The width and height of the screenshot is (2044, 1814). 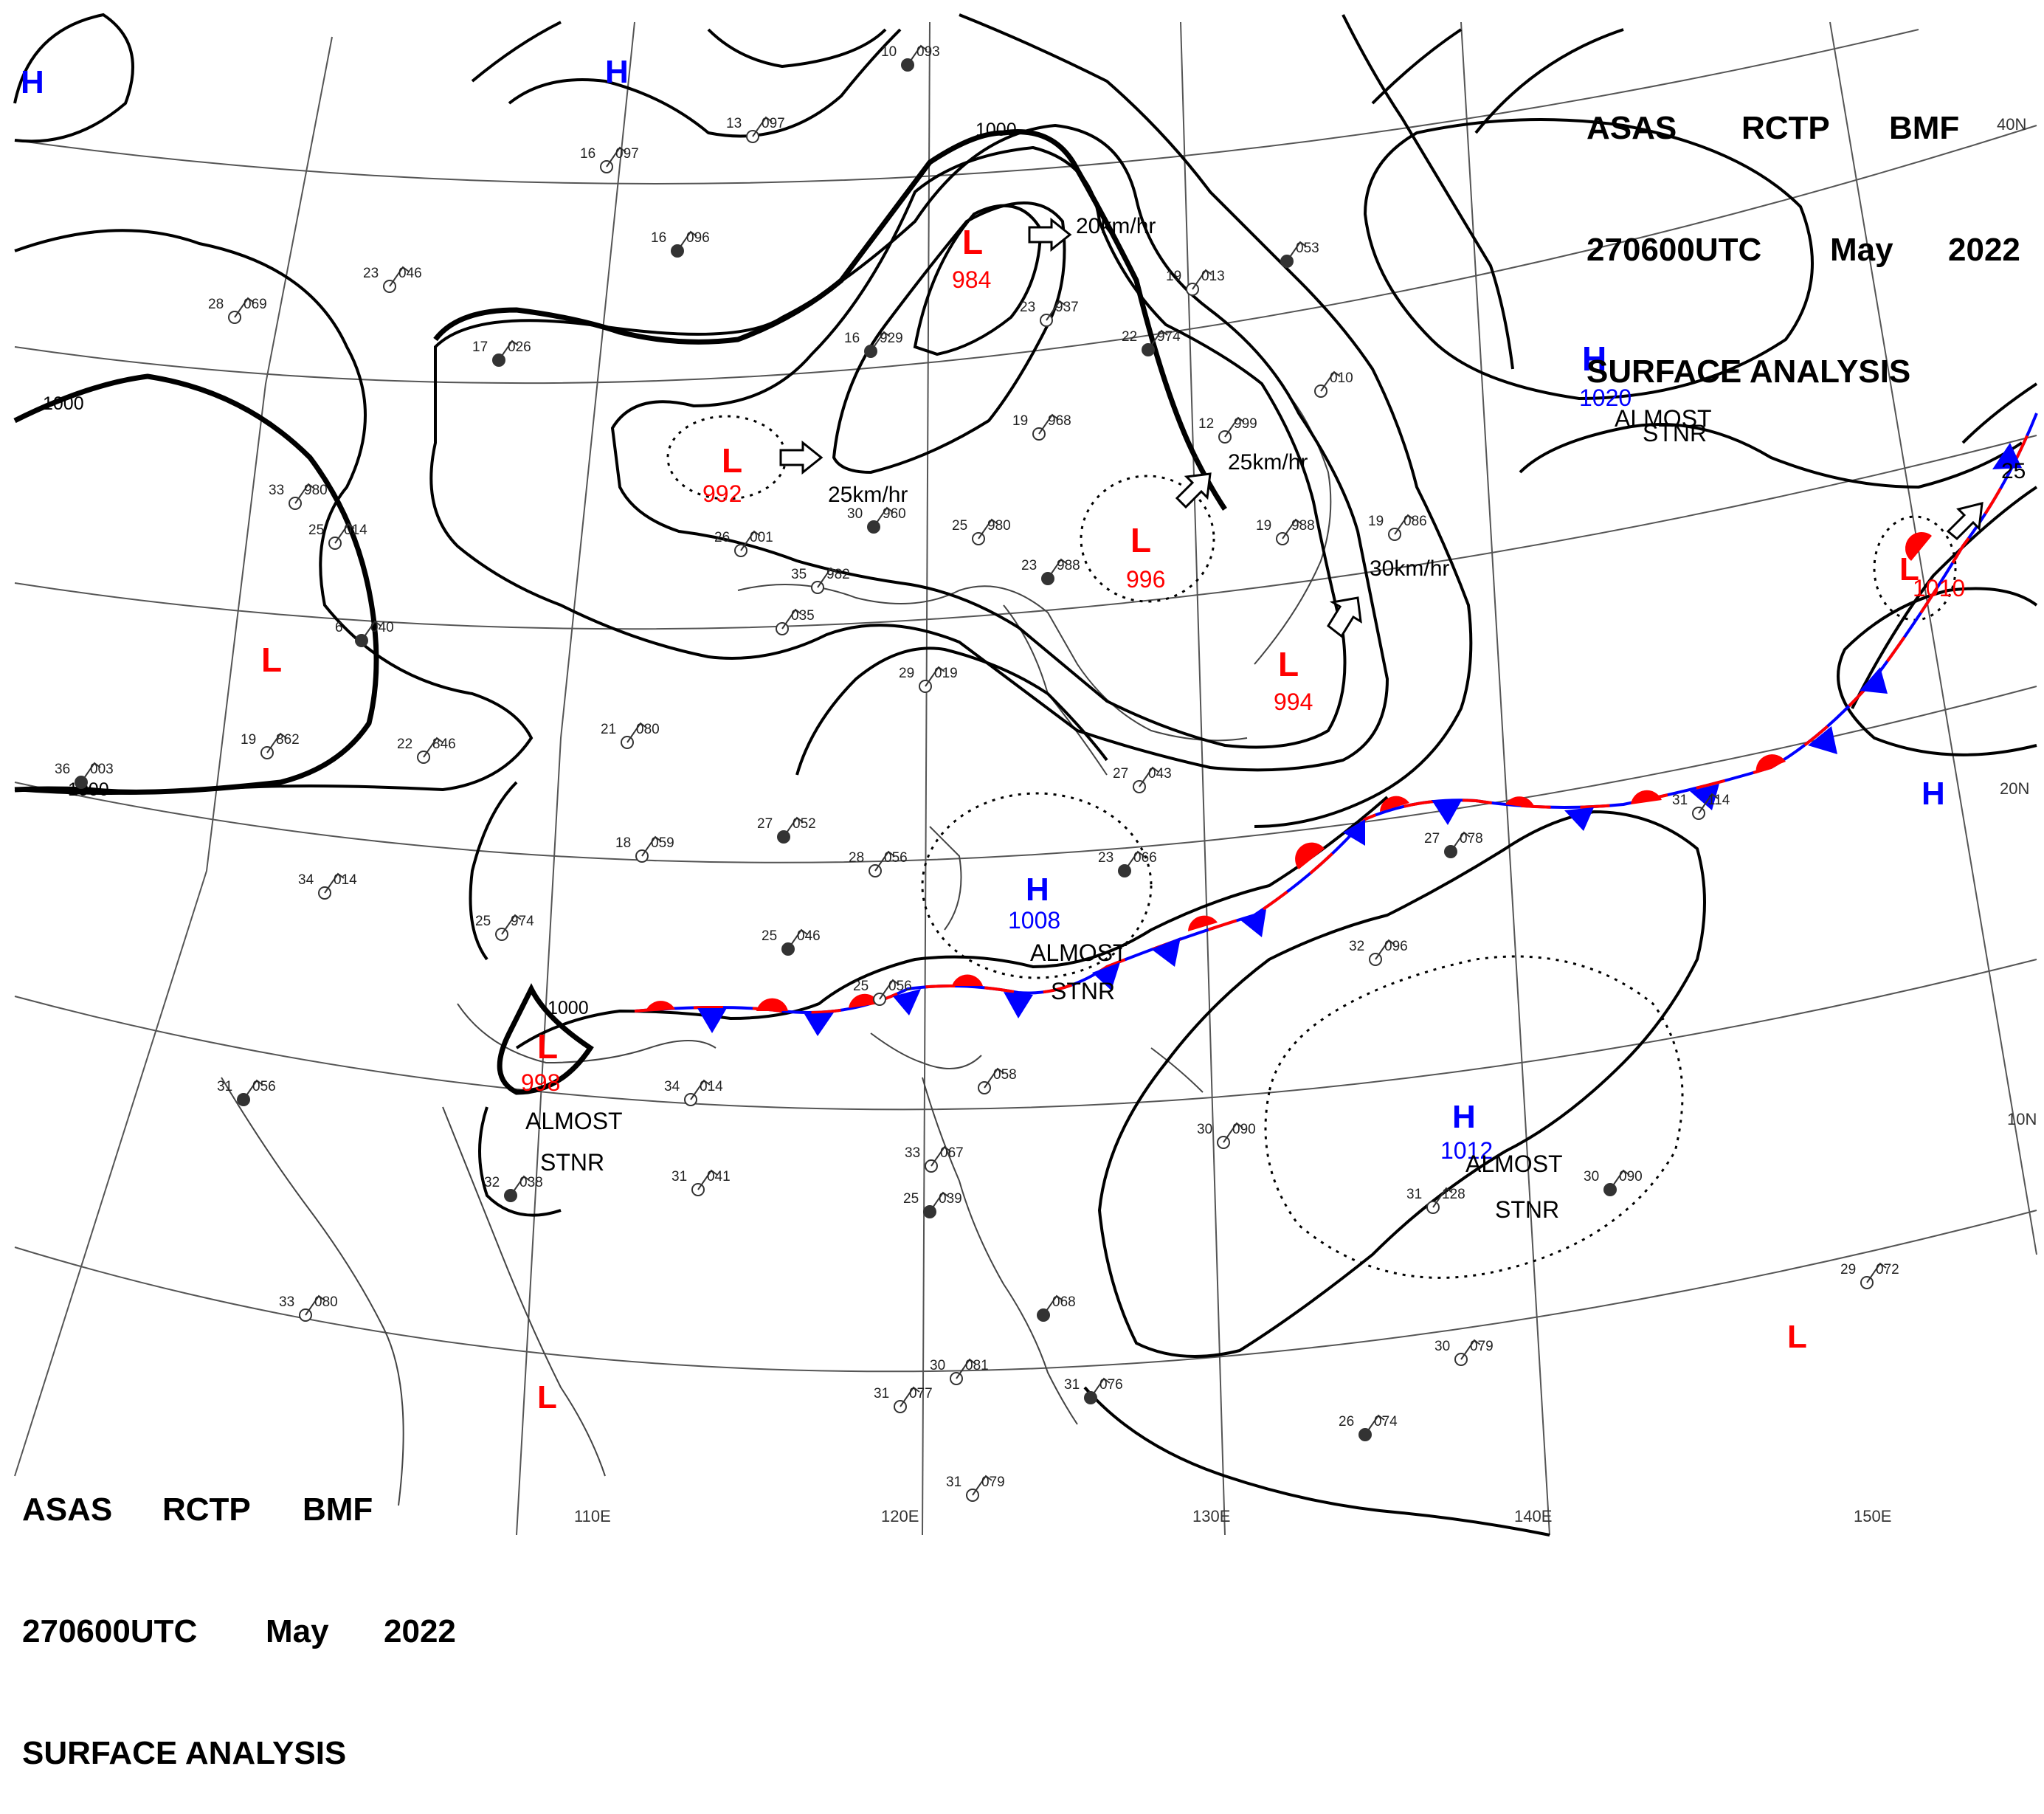 What do you see at coordinates (1409, 568) in the screenshot?
I see `motion-label: 30km/hr` at bounding box center [1409, 568].